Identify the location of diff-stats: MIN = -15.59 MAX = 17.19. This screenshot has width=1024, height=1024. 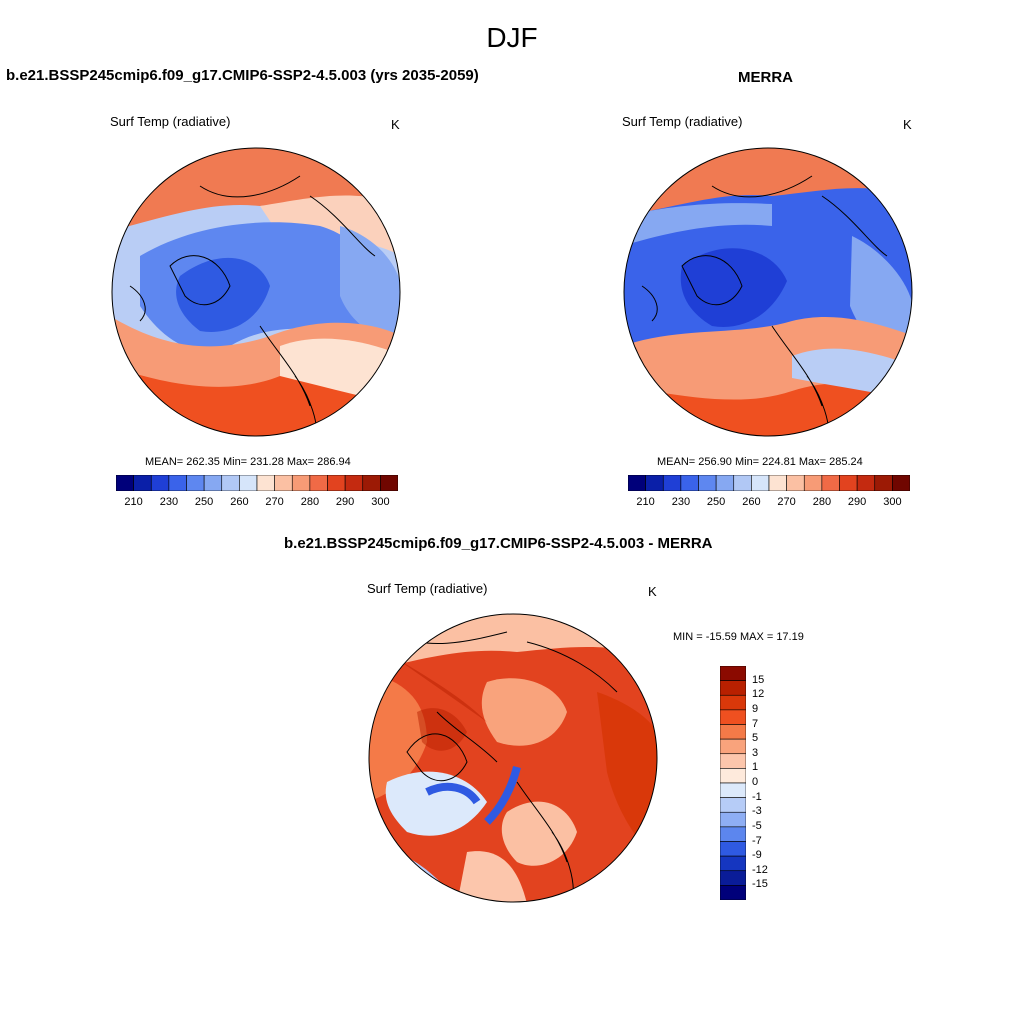
(738, 637).